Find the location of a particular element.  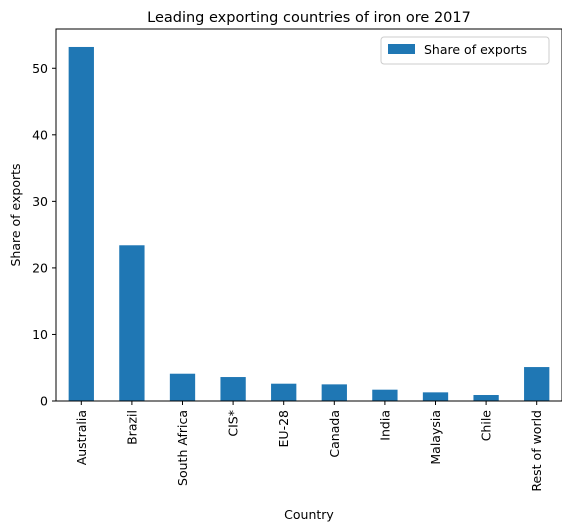

legend: Share of exports is located at coordinates (465, 50).